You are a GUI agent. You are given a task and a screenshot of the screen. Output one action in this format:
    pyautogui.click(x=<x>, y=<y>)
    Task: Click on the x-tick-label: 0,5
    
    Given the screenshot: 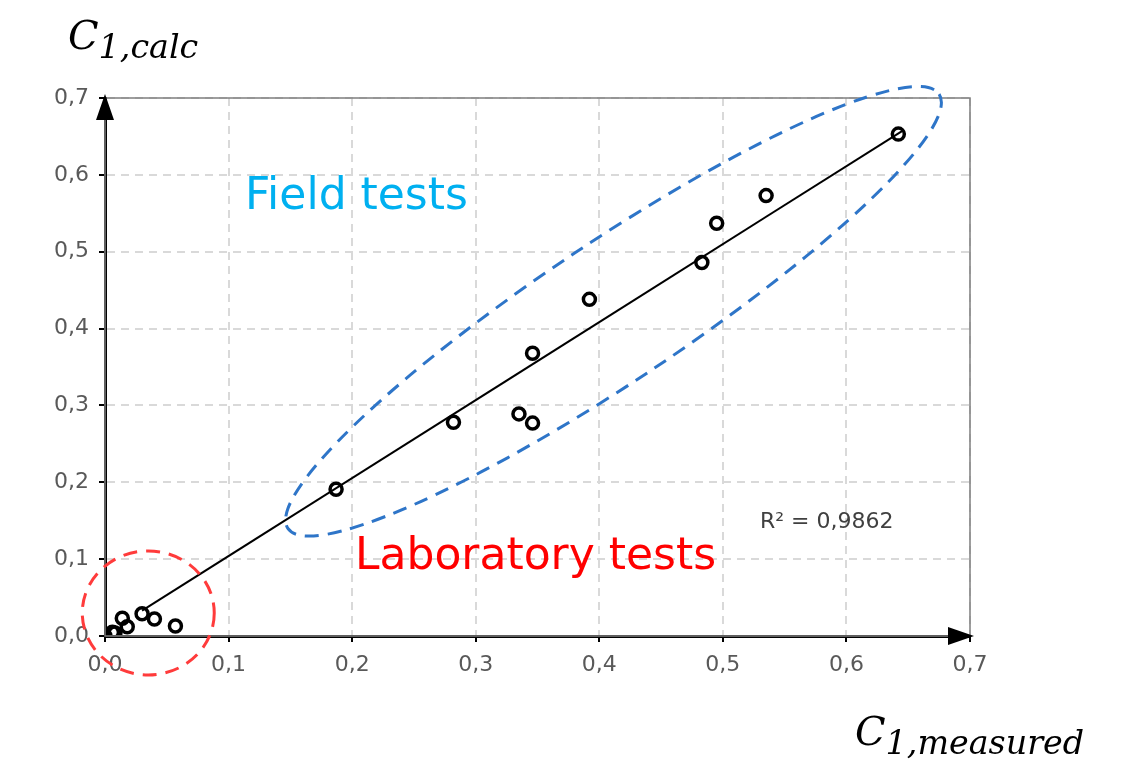 What is the action you would take?
    pyautogui.click(x=723, y=663)
    